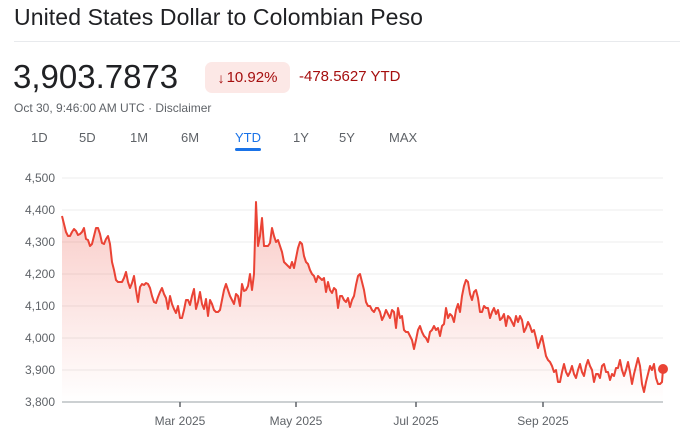 The image size is (680, 434). What do you see at coordinates (403, 137) in the screenshot?
I see `tab-max: MAX` at bounding box center [403, 137].